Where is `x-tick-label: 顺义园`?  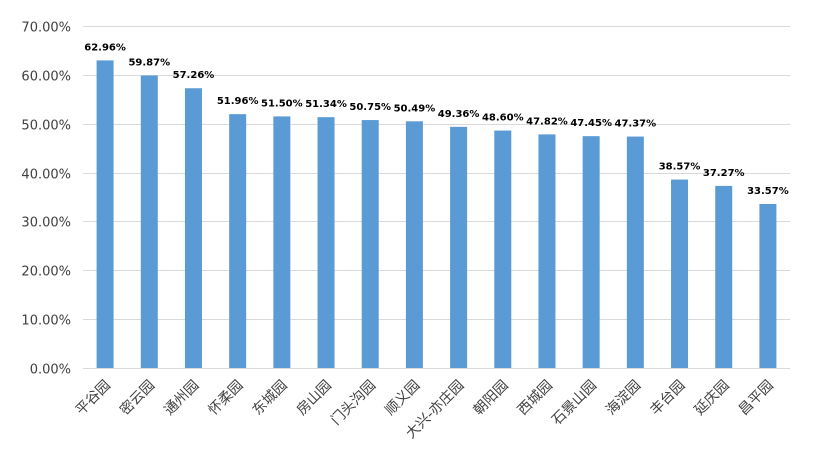 x-tick-label: 顺义园 is located at coordinates (402, 398).